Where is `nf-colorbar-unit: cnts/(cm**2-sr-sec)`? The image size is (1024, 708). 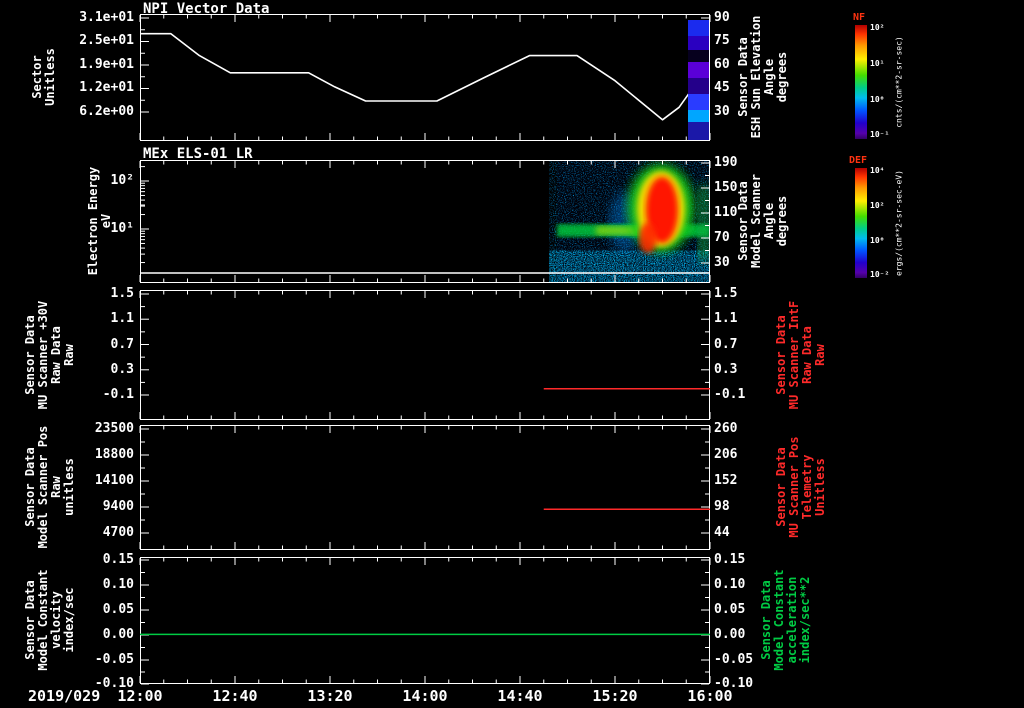
nf-colorbar-unit: cnts/(cm**2-sr-sec) is located at coordinates (899, 82).